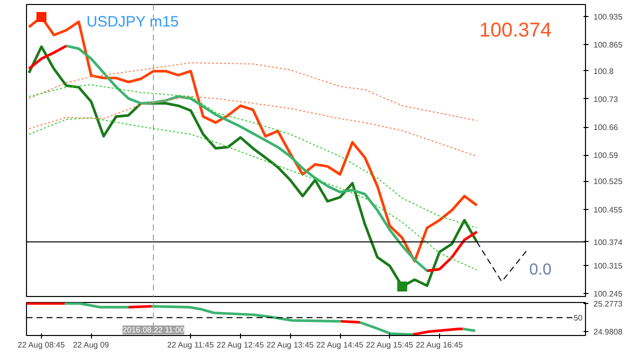 This screenshot has width=625, height=352. Describe the element at coordinates (606, 155) in the screenshot. I see `y-tick-label: 100.59` at that location.